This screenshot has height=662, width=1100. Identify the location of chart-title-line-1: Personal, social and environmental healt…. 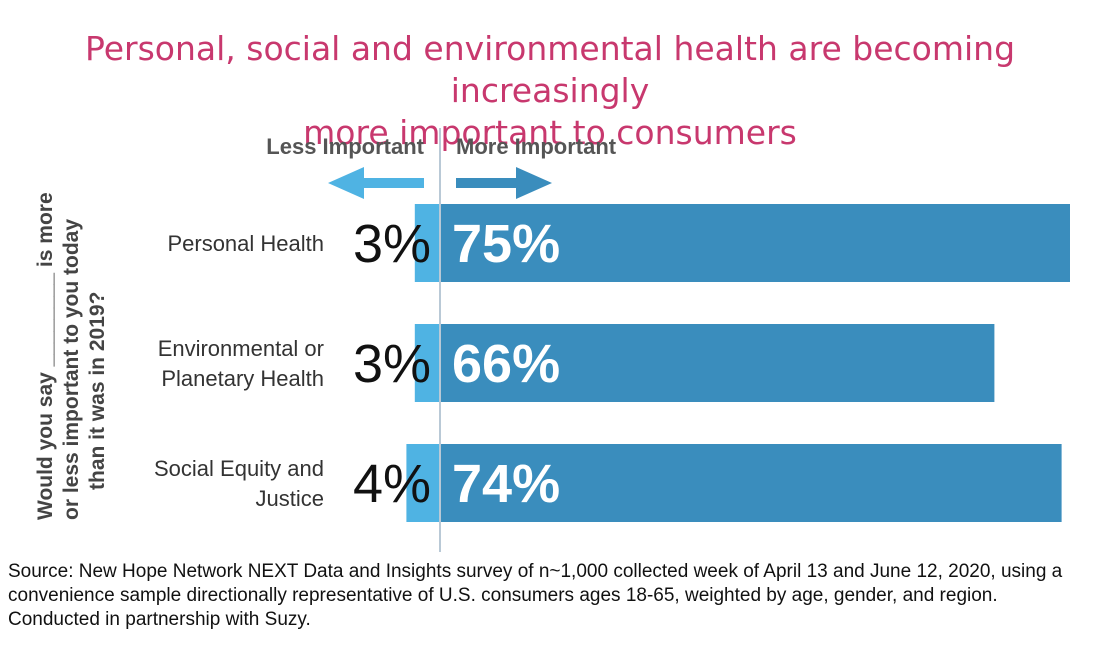
(550, 69).